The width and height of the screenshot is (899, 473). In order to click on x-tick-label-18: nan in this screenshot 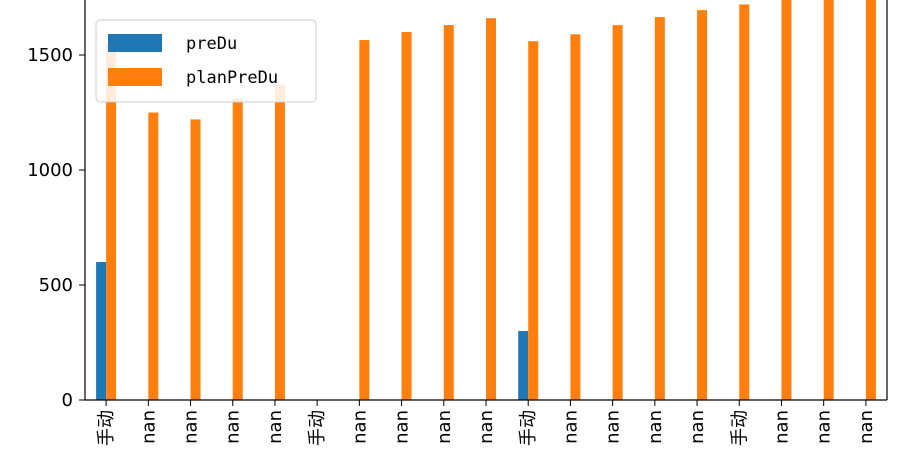, I will do `click(866, 427)`.